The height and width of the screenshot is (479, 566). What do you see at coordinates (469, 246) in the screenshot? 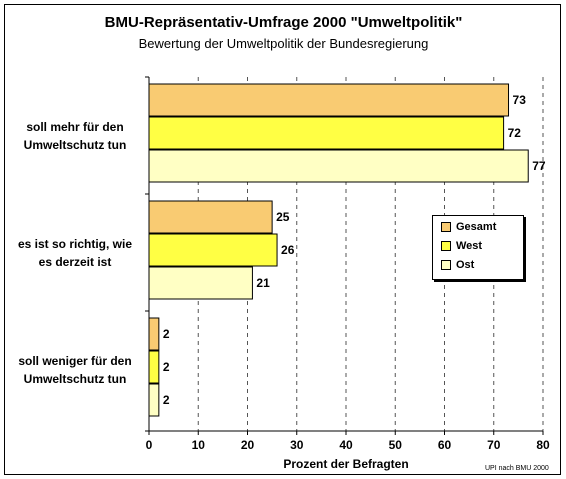
I see `legend-label-west: West` at bounding box center [469, 246].